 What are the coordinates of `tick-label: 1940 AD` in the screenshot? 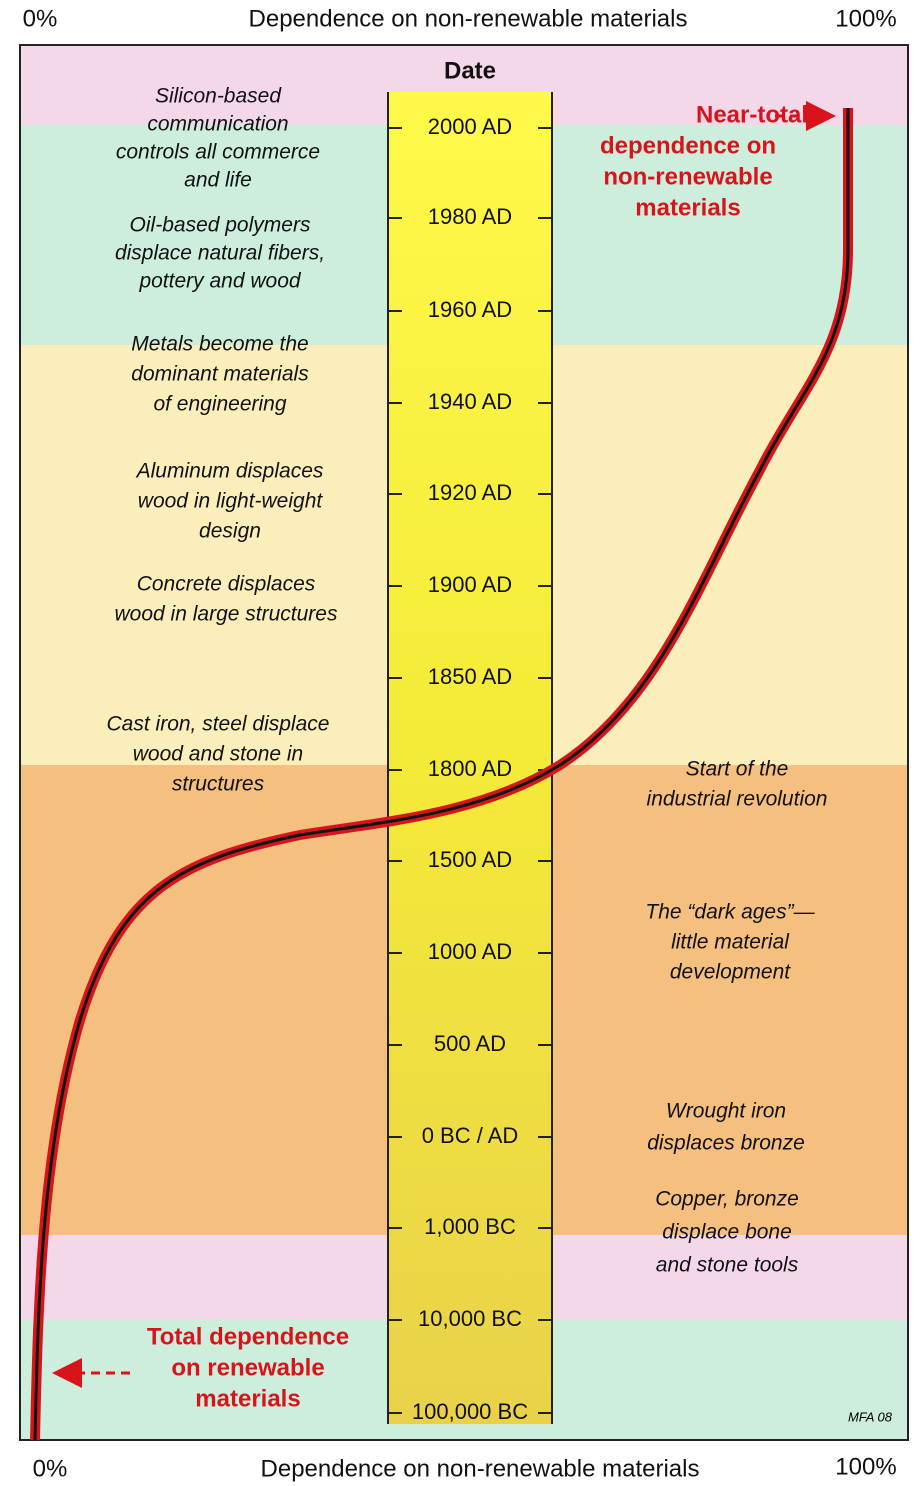 It's located at (470, 401).